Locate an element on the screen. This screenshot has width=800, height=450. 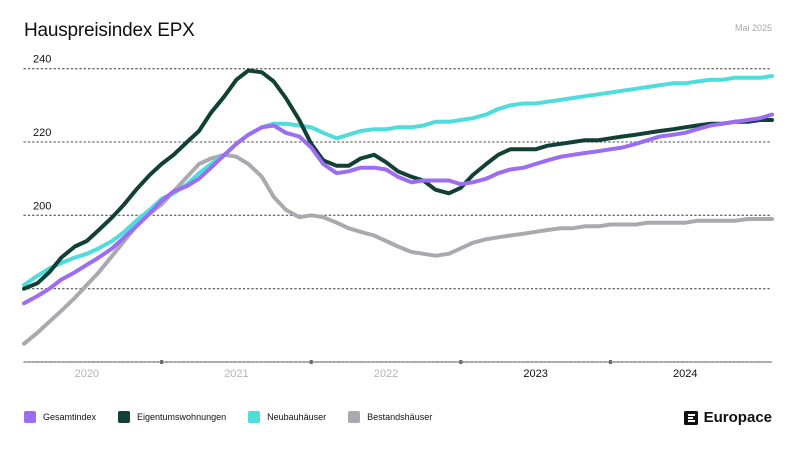
x-tick-label-2021: 2021 is located at coordinates (236, 374).